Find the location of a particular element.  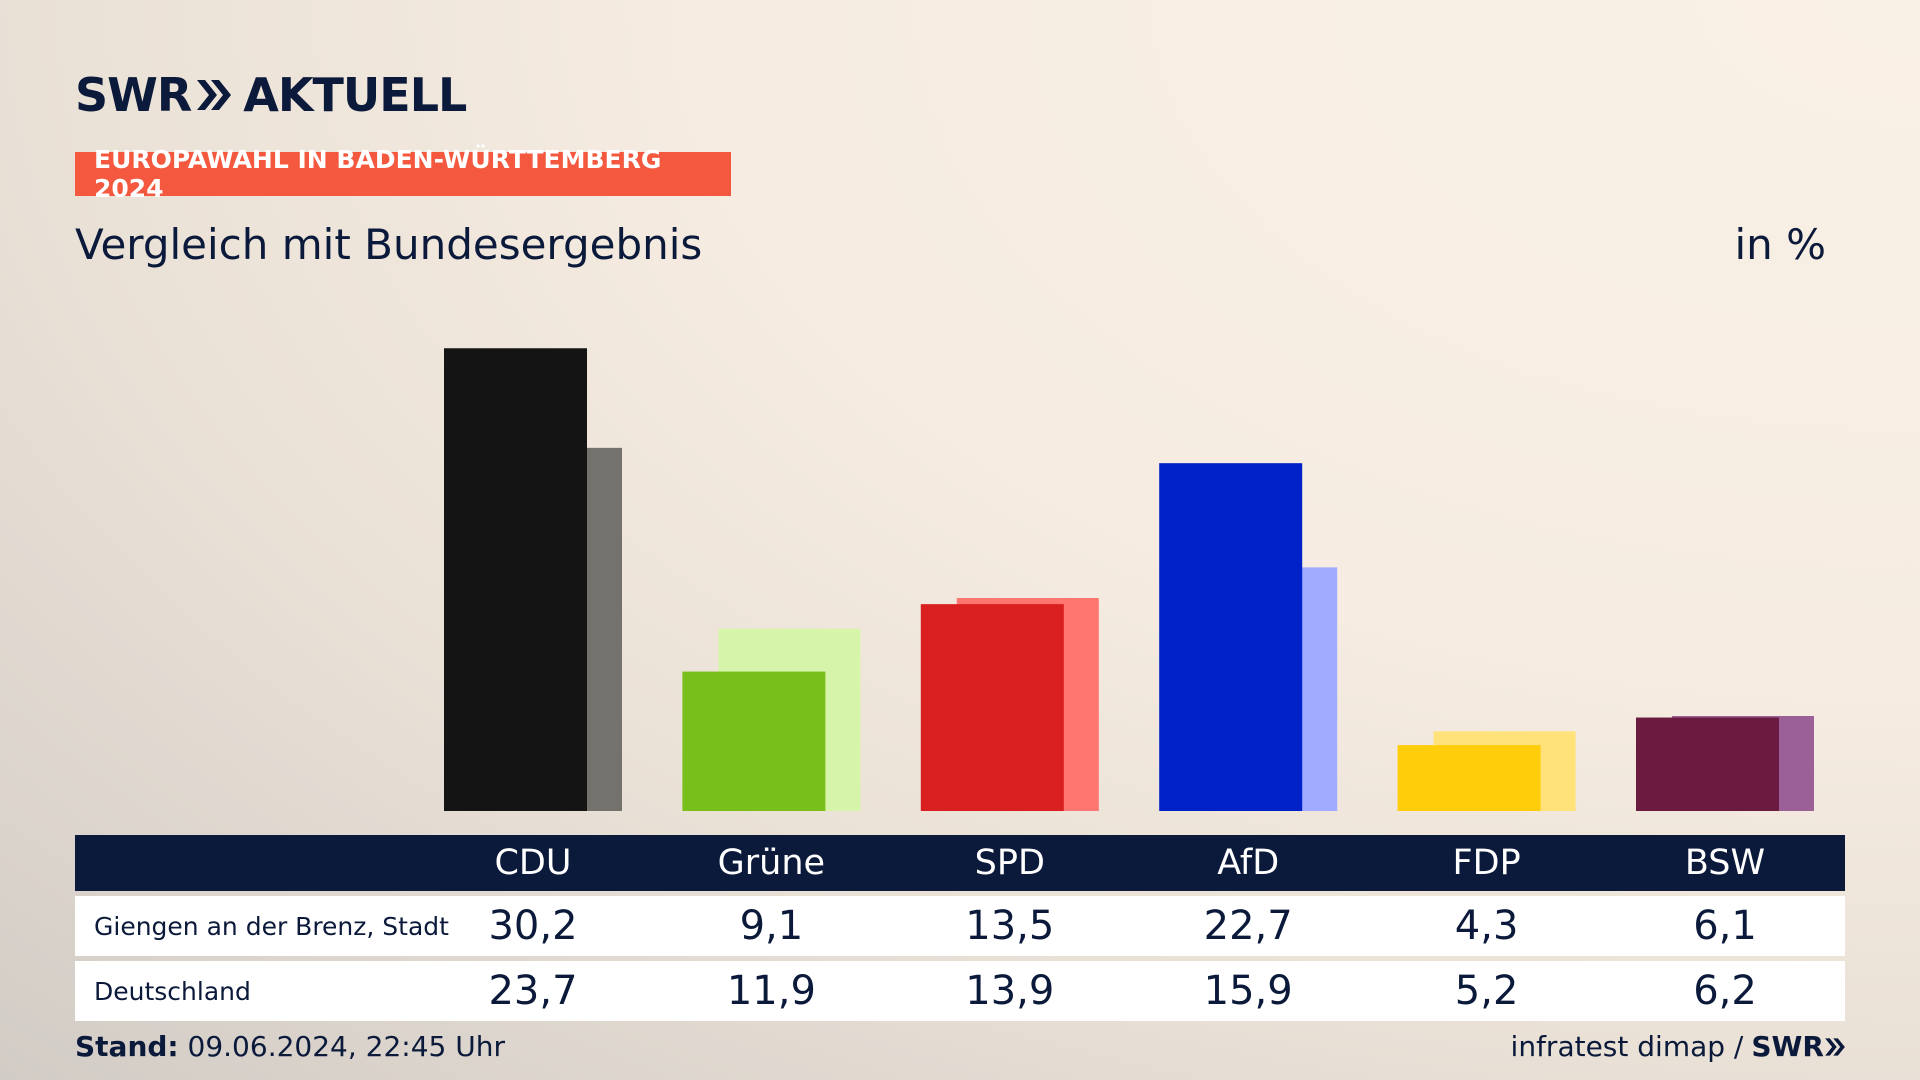

value-national-cdu: 23,7 is located at coordinates (533, 991).